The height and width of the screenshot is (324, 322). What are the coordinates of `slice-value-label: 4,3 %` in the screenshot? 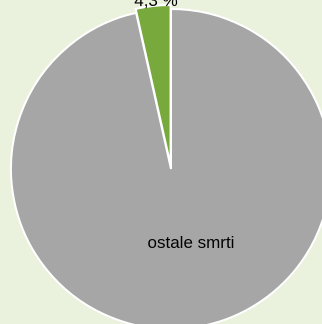 It's located at (155, 5).